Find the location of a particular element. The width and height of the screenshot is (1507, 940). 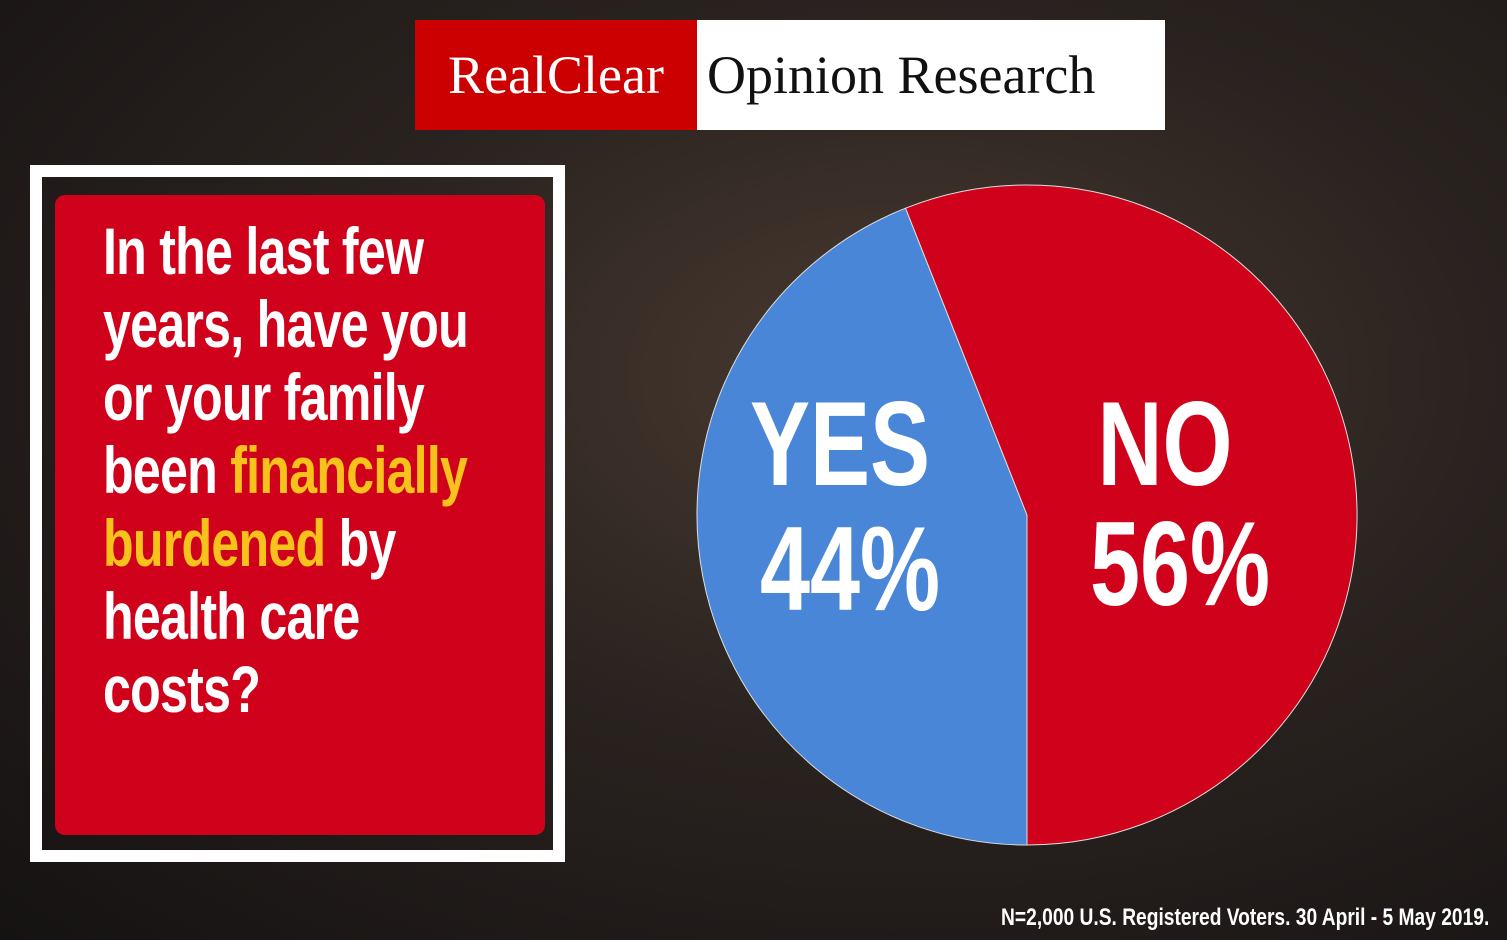

slice-category: NO is located at coordinates (1165, 445).